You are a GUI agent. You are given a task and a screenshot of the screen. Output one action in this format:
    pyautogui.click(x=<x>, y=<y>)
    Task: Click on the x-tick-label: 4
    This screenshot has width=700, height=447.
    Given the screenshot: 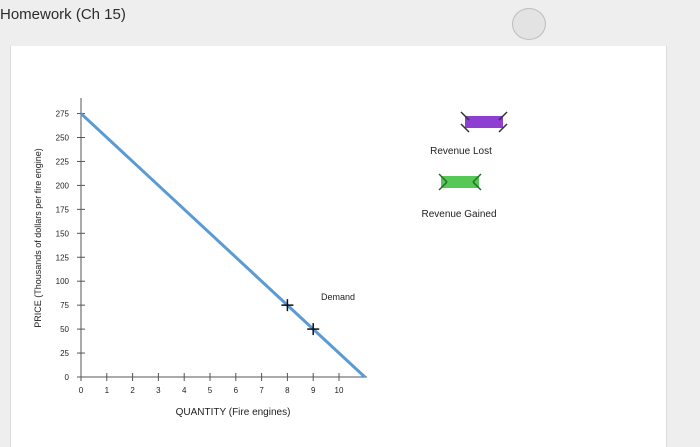 What is the action you would take?
    pyautogui.click(x=184, y=390)
    